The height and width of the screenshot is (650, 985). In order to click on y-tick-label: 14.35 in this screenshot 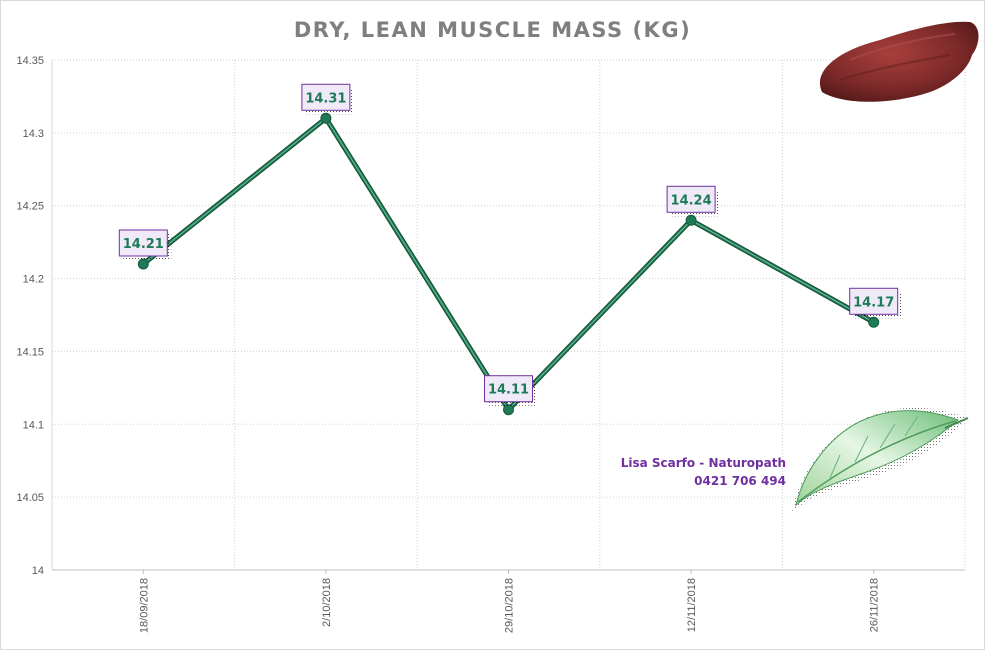, I will do `click(30, 61)`.